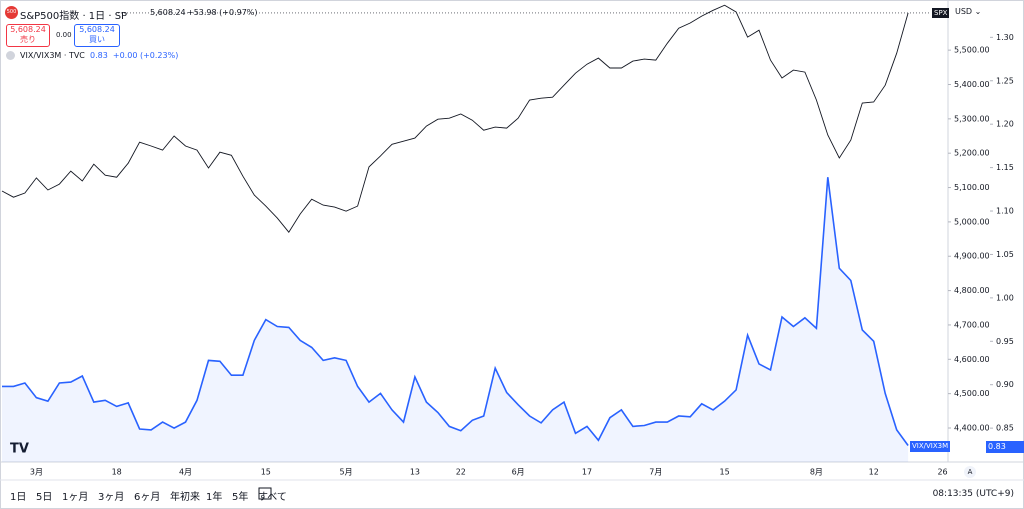 Image resolution: width=1024 pixels, height=509 pixels. I want to click on buy-price: 5,608.24, so click(97, 29).